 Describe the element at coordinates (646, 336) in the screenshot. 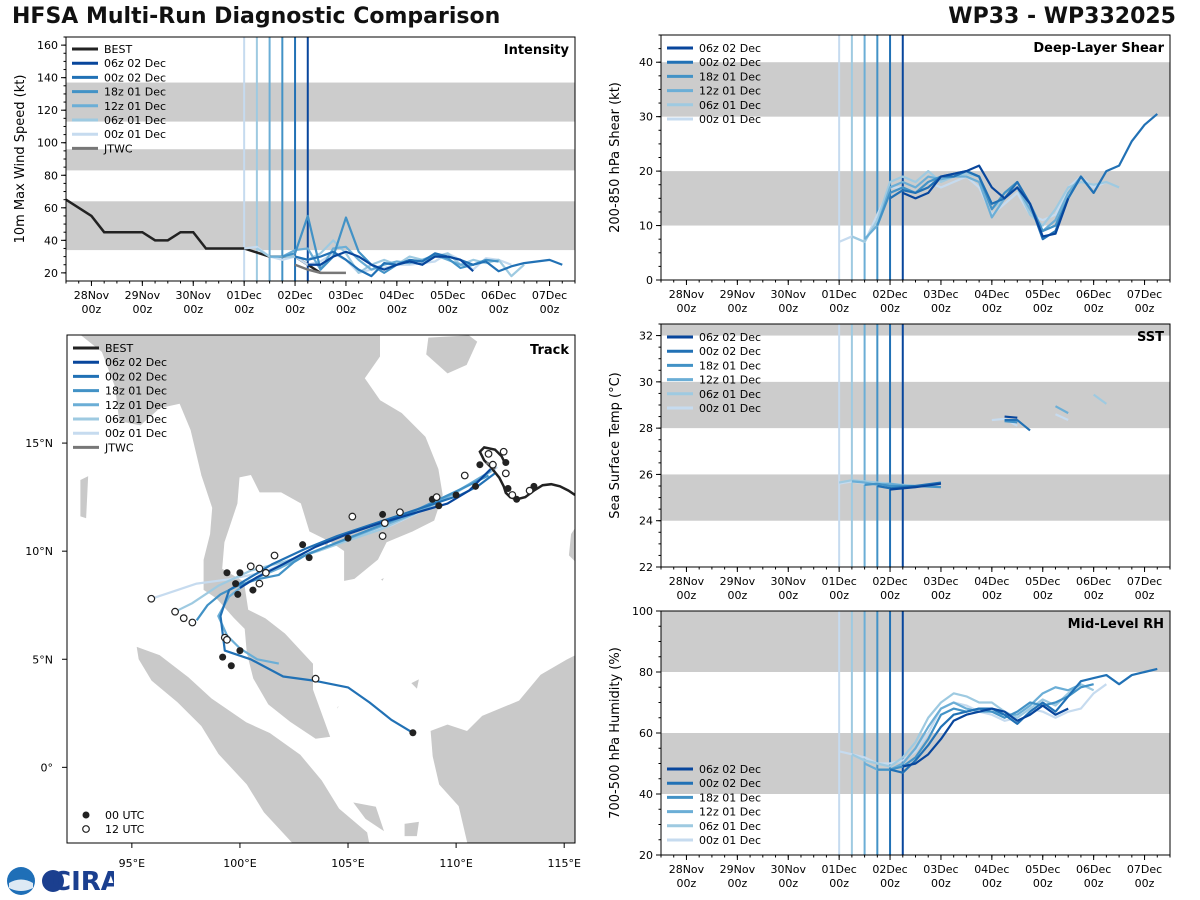

I see `y-tick-label: 32` at that location.